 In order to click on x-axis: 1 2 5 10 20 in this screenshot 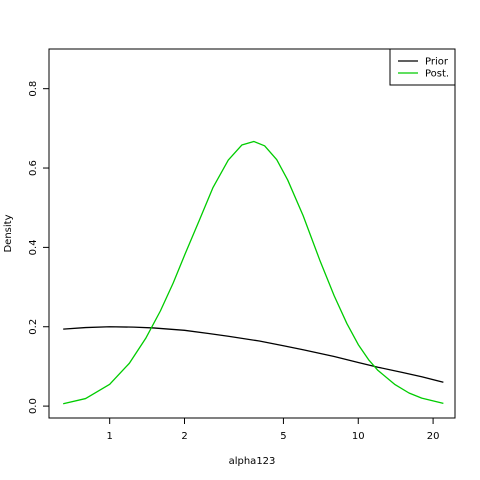, I will do `click(272, 430)`.